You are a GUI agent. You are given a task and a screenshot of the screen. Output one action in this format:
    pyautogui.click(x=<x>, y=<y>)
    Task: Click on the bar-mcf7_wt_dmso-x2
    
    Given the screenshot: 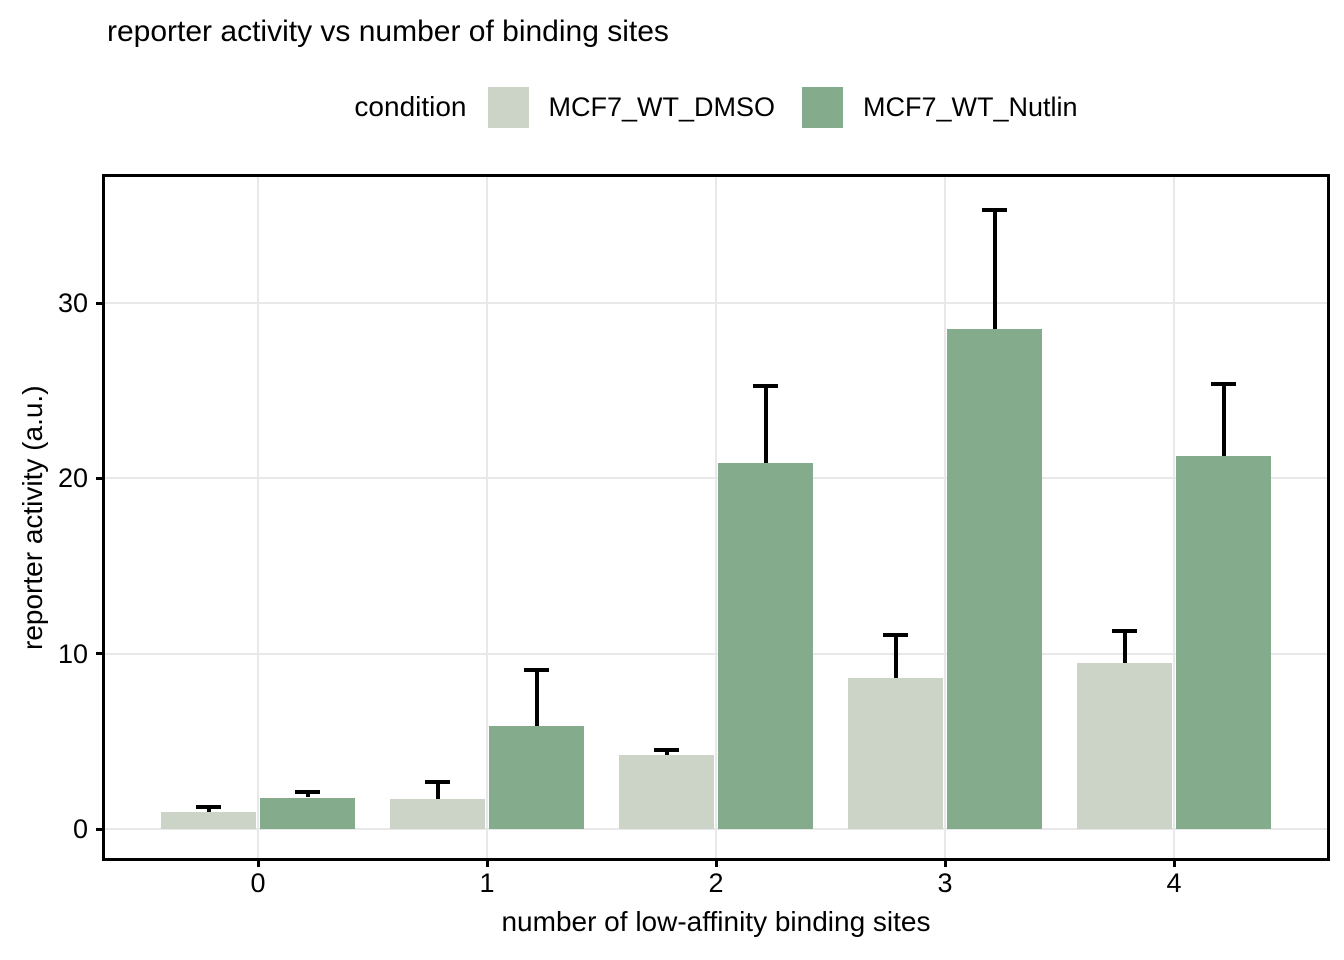 What is the action you would take?
    pyautogui.click(x=666, y=792)
    